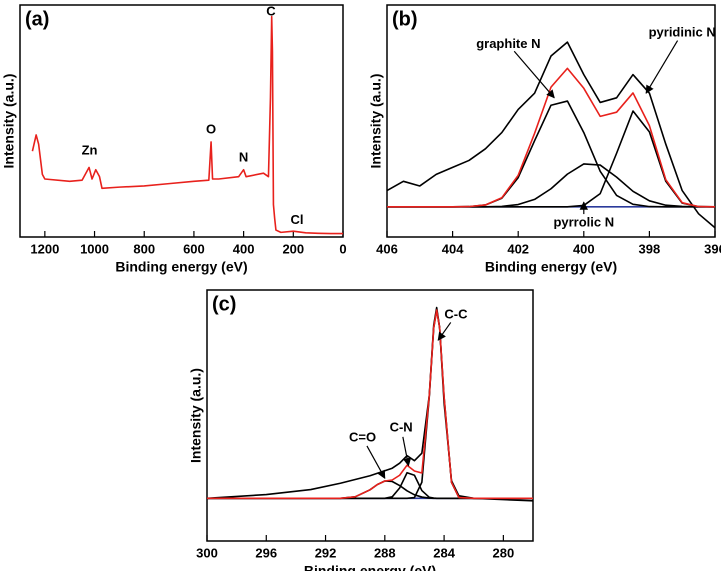  What do you see at coordinates (211, 129) in the screenshot?
I see `peak-label: O` at bounding box center [211, 129].